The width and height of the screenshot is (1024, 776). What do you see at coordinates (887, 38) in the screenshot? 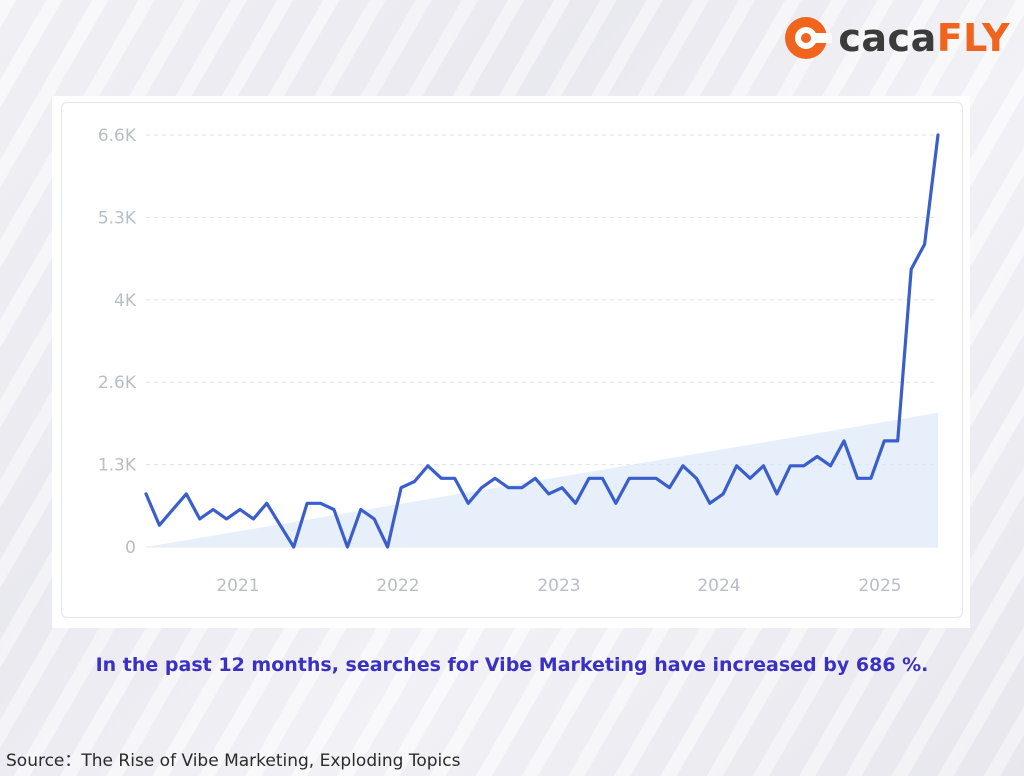
I see `logo-text-lower: caca` at bounding box center [887, 38].